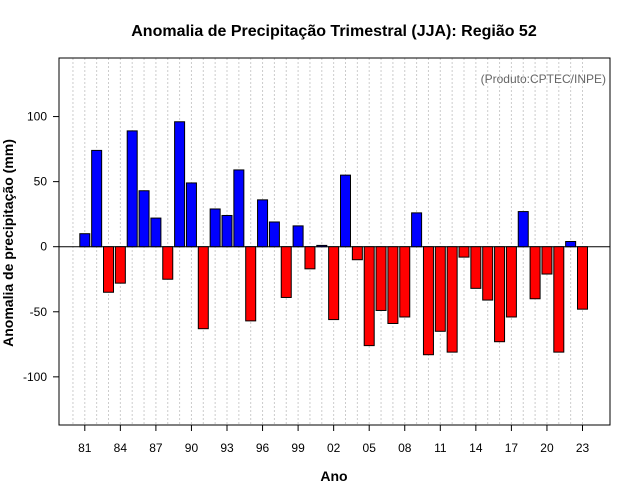 The width and height of the screenshot is (640, 500). Describe the element at coordinates (120, 265) in the screenshot. I see `bar-1984` at that location.